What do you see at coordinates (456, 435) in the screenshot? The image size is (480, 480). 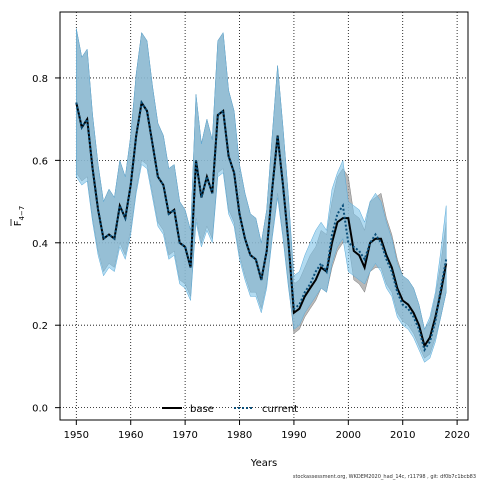 I see `x-tick-label-2020: 2020` at bounding box center [456, 435].